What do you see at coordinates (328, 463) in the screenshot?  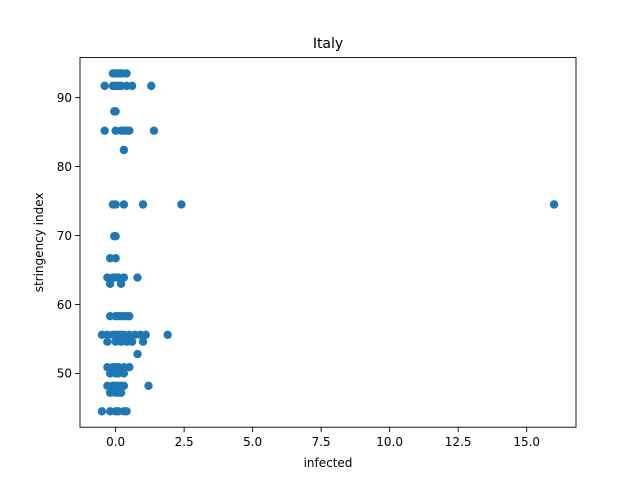 I see `x-axis-label: infected` at bounding box center [328, 463].